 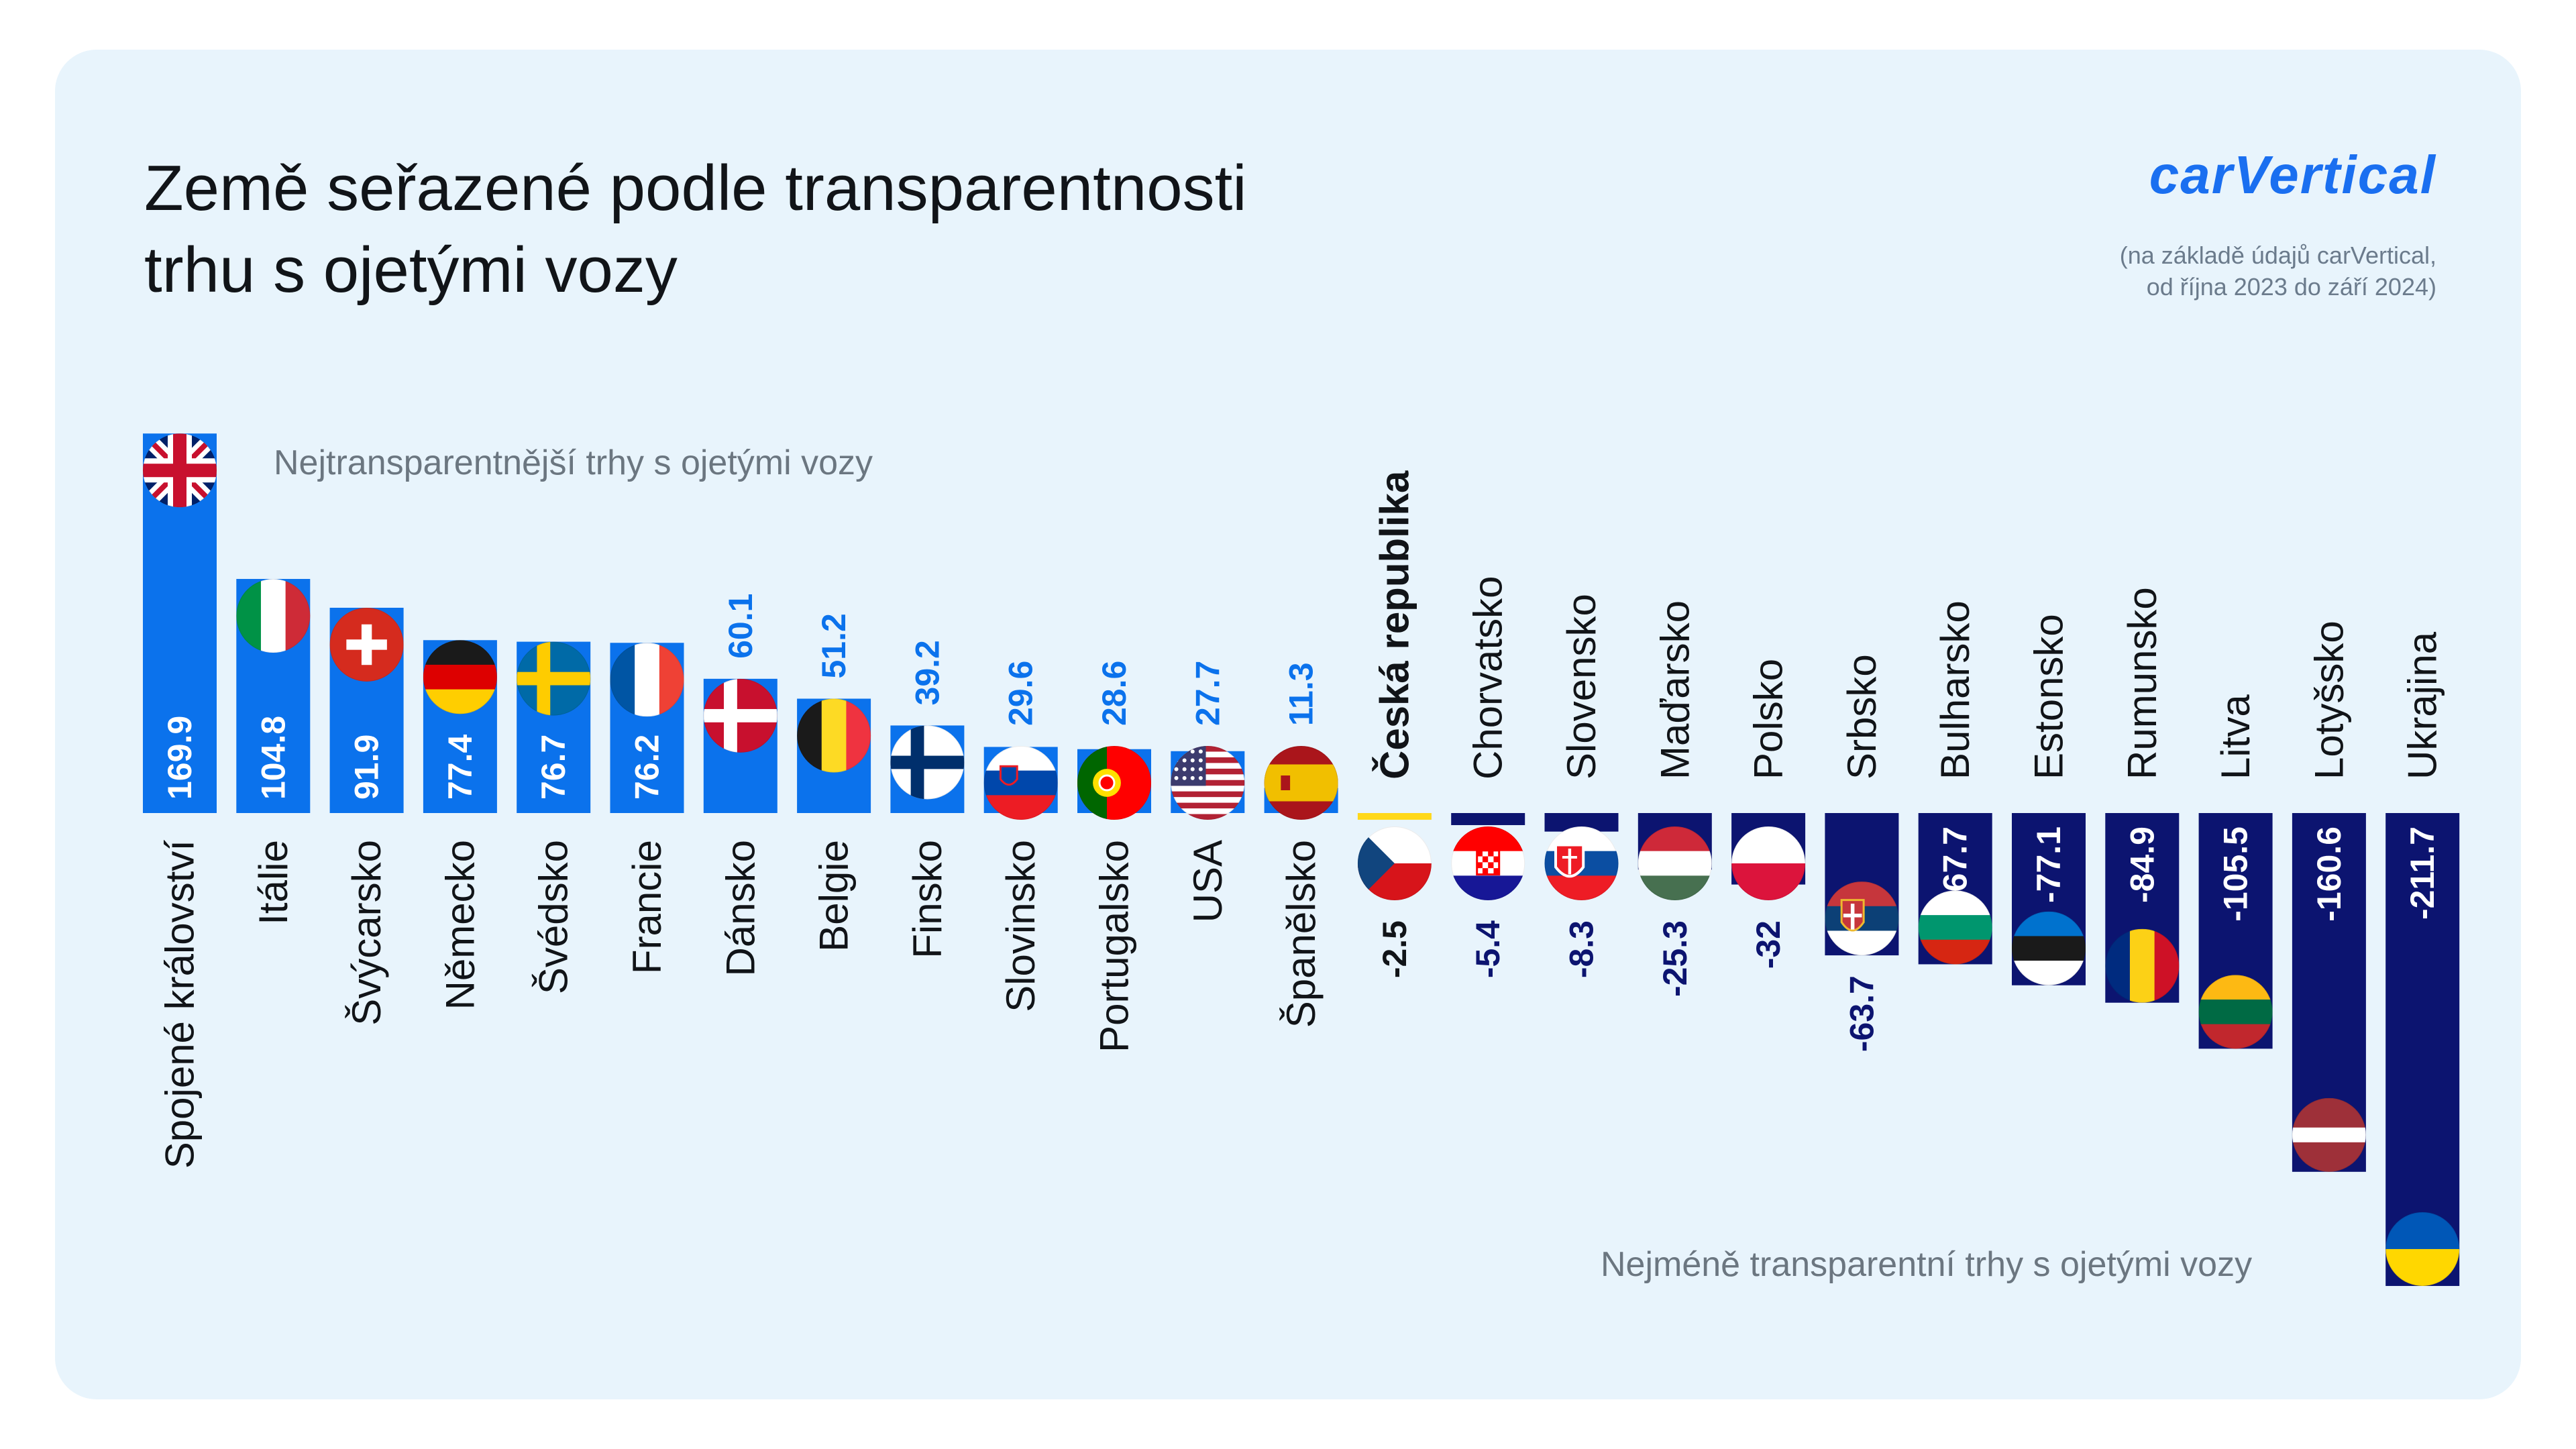 I want to click on flag-sk-icon, so click(x=1581, y=863).